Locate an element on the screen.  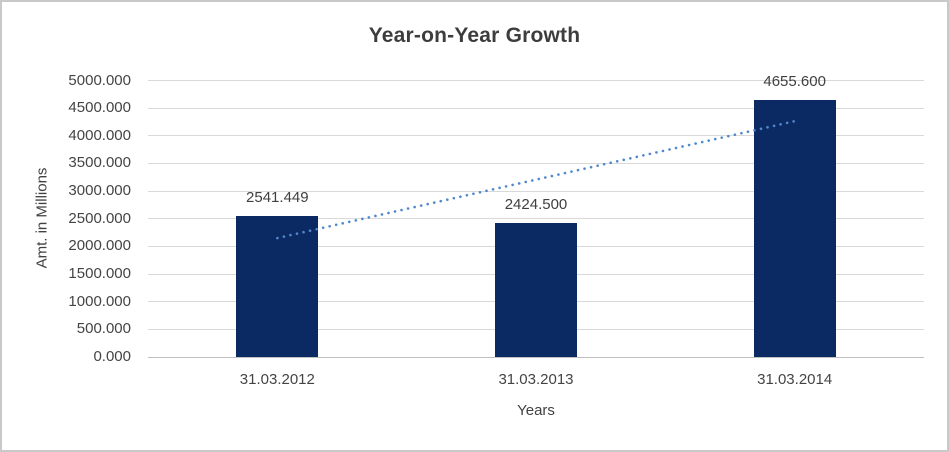
y-tick-label: 500.000 is located at coordinates (103, 329).